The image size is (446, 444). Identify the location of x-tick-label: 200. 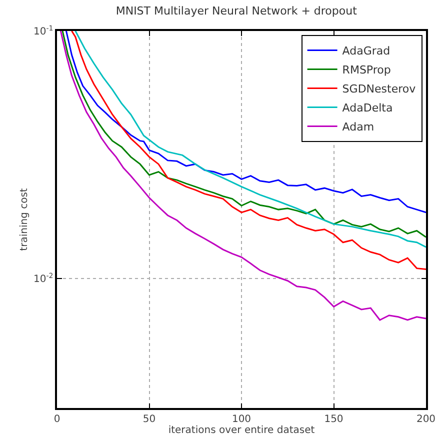
(426, 419).